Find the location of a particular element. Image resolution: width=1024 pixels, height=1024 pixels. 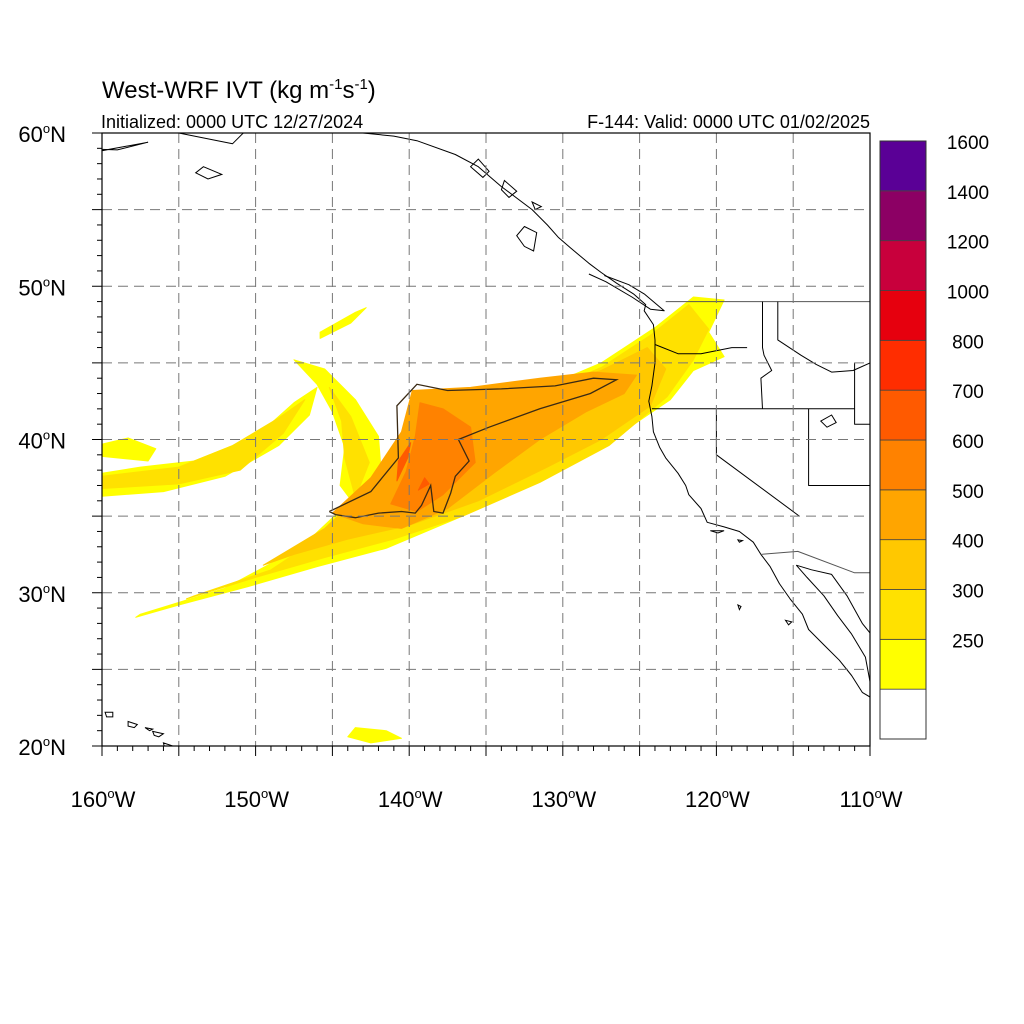

lat-label: 60oN is located at coordinates (42, 134).